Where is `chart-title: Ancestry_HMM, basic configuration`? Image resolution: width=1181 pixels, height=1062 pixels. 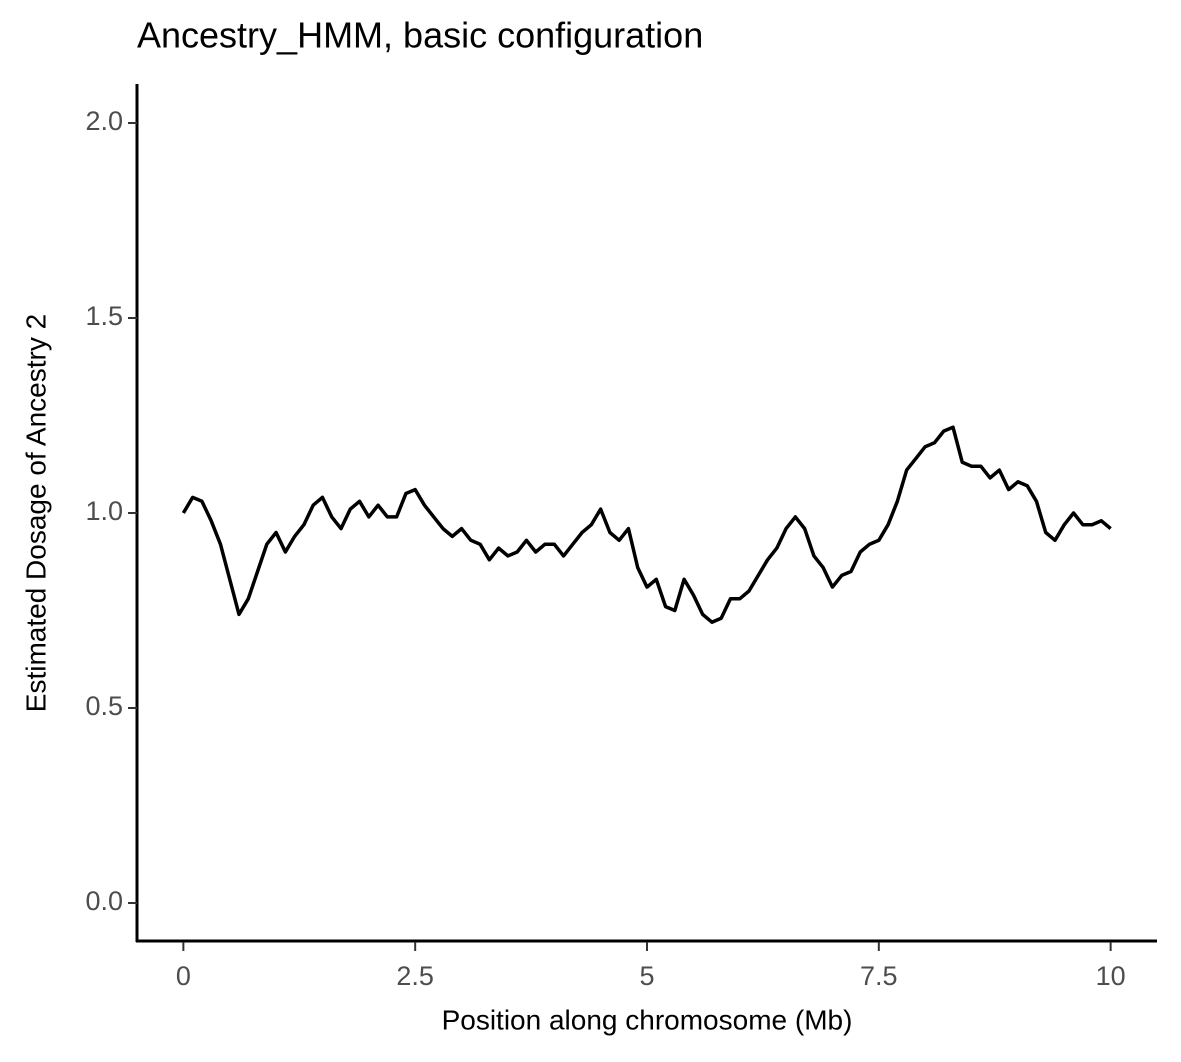
chart-title: Ancestry_HMM, basic configuration is located at coordinates (420, 35).